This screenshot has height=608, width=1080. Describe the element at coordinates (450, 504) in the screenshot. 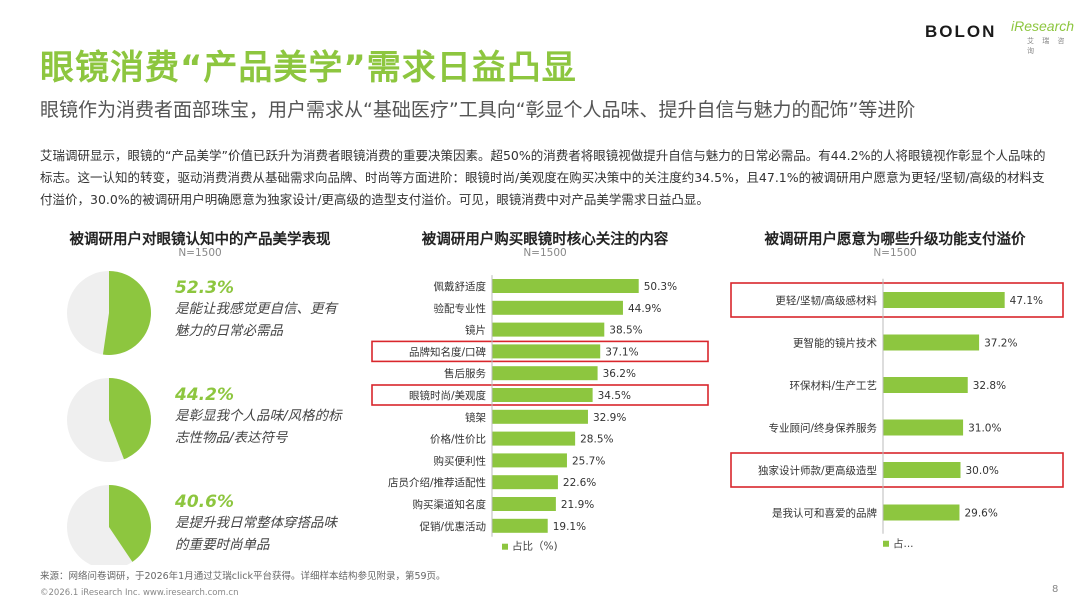

I see `bar-category-label: 购买渠道知名度` at that location.